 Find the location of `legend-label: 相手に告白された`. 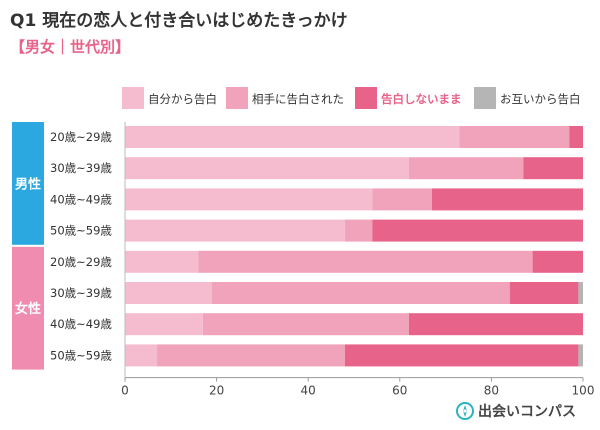

legend-label: 相手に告白された is located at coordinates (298, 99).